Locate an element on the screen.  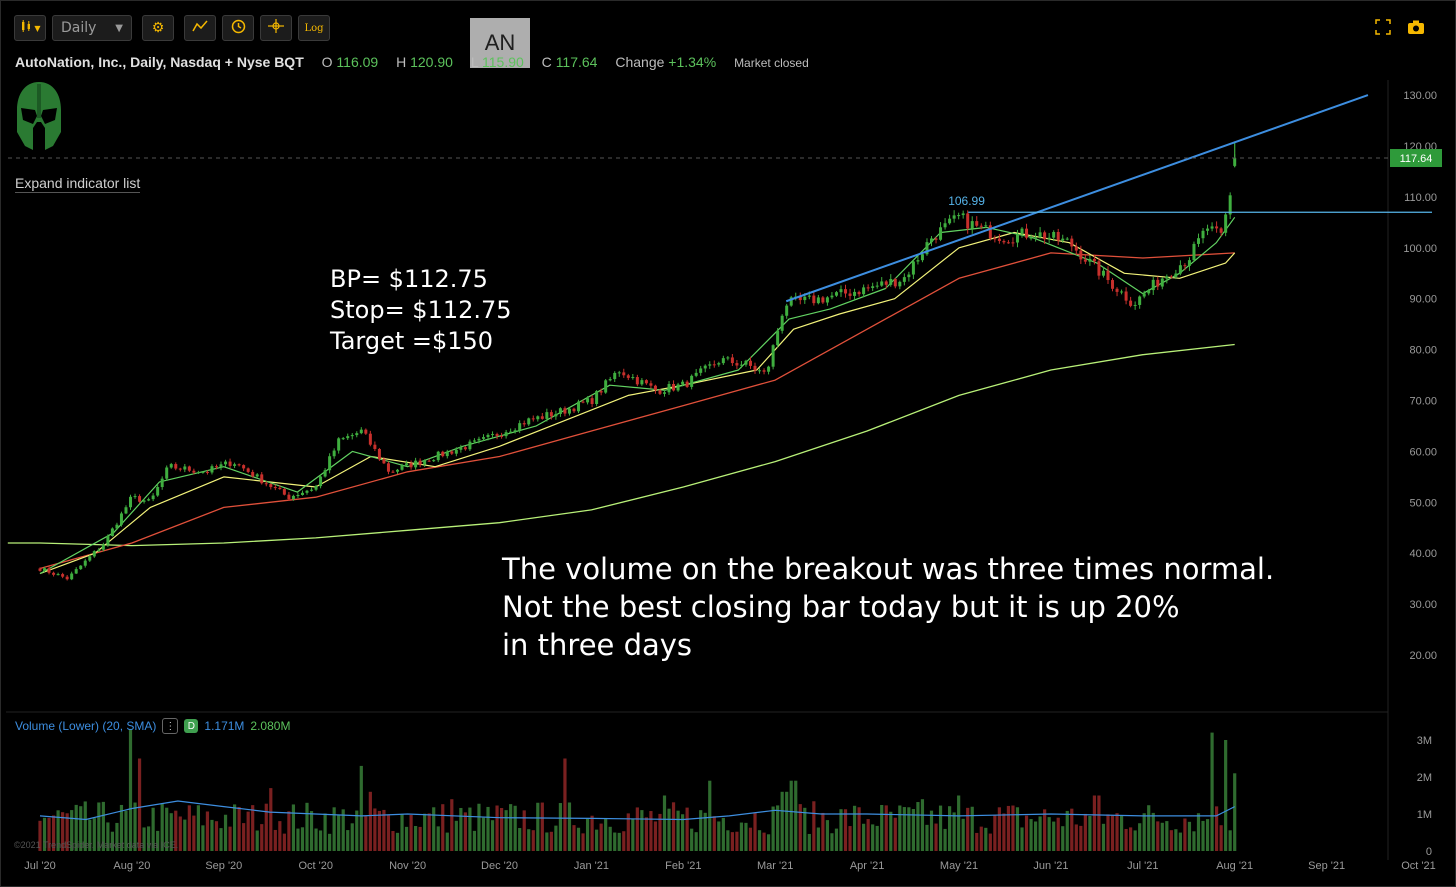
time-axis-label: Aug '20 is located at coordinates (131, 866).